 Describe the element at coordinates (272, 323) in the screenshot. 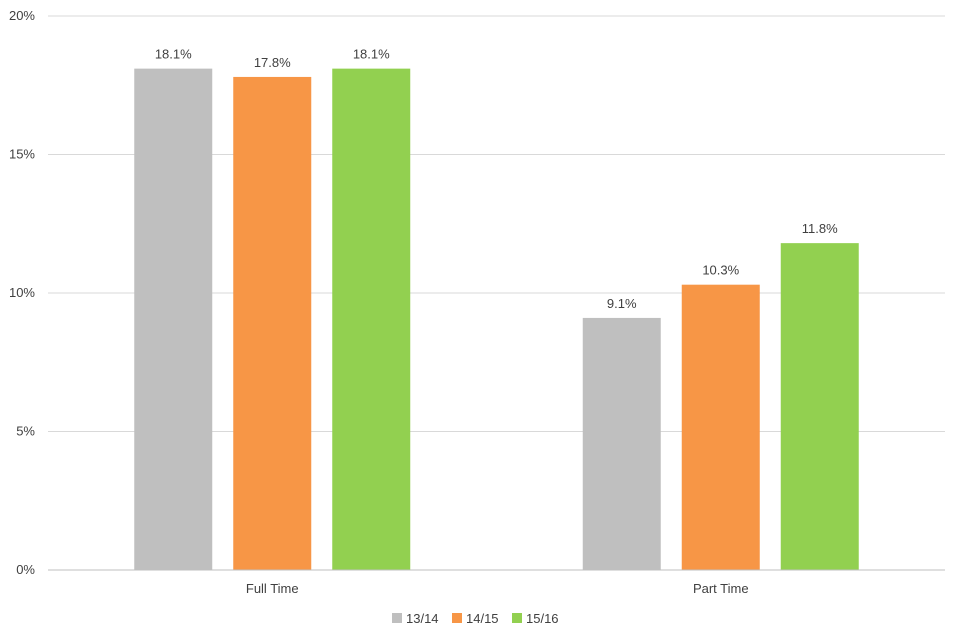

I see `bar-14-15-full-time` at that location.